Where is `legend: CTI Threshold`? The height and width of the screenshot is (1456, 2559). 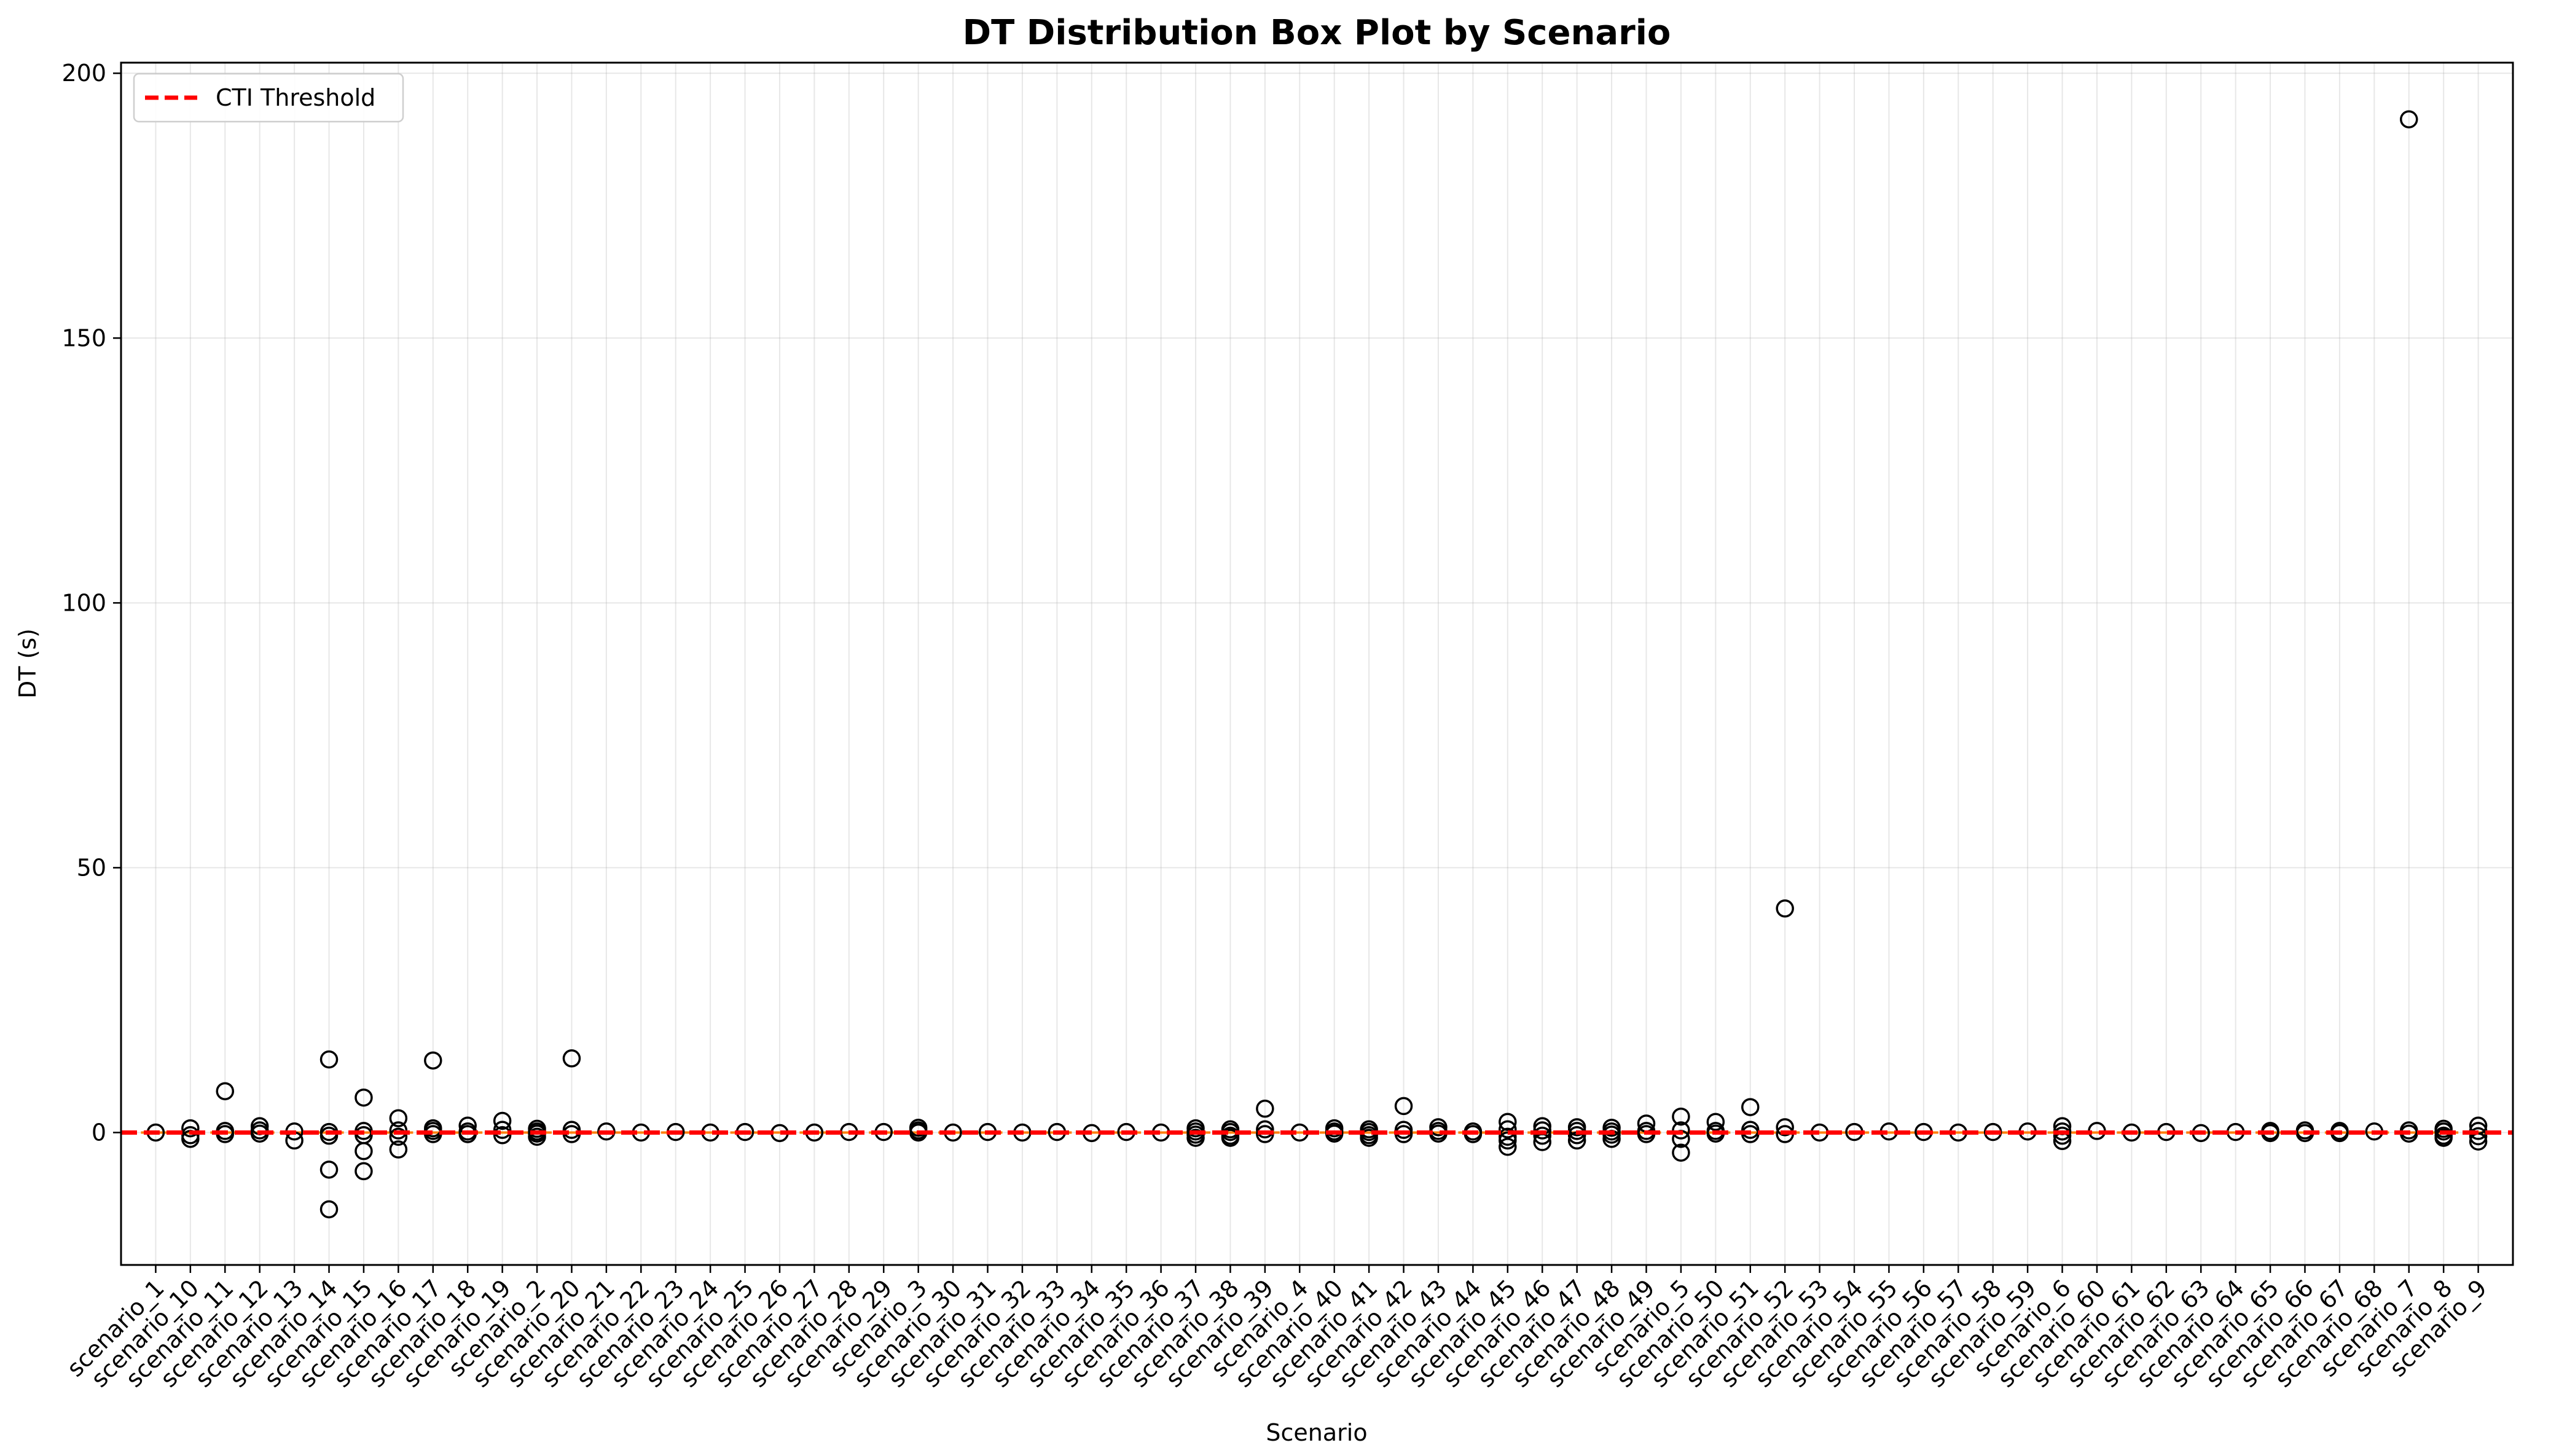
legend: CTI Threshold is located at coordinates (268, 97).